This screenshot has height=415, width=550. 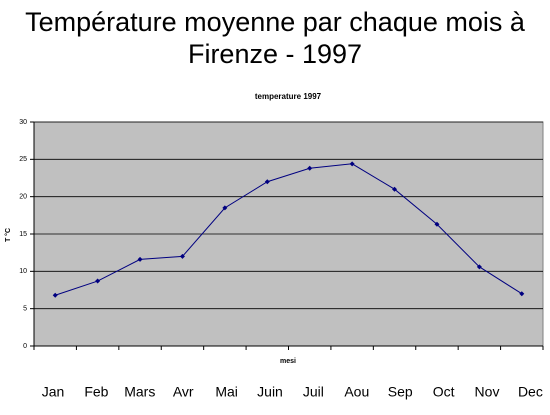 I want to click on x-tick-label: Jan, so click(x=53, y=392).